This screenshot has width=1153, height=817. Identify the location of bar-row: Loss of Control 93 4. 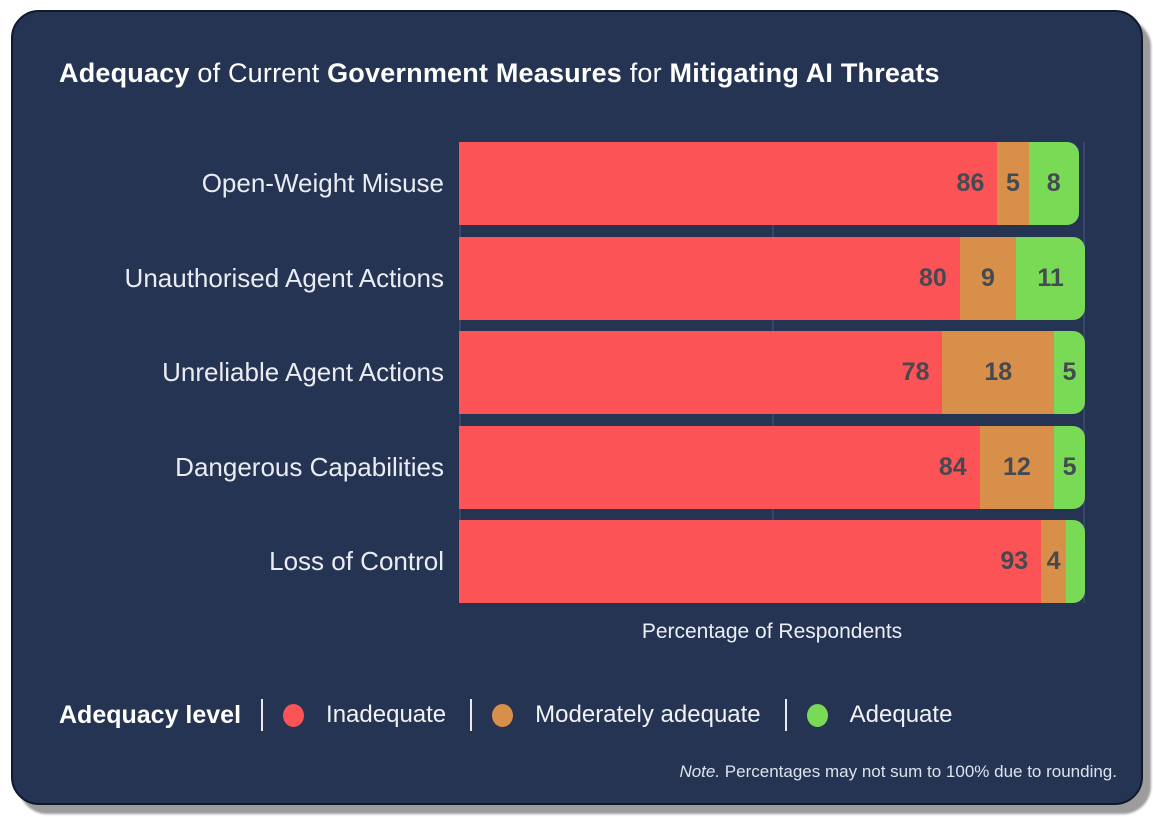
(556, 561).